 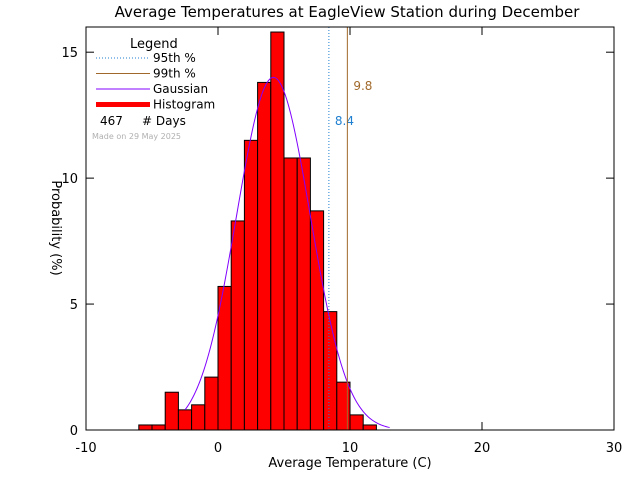 I want to click on legend-made-on: Made on 29 May 2025, so click(x=136, y=136).